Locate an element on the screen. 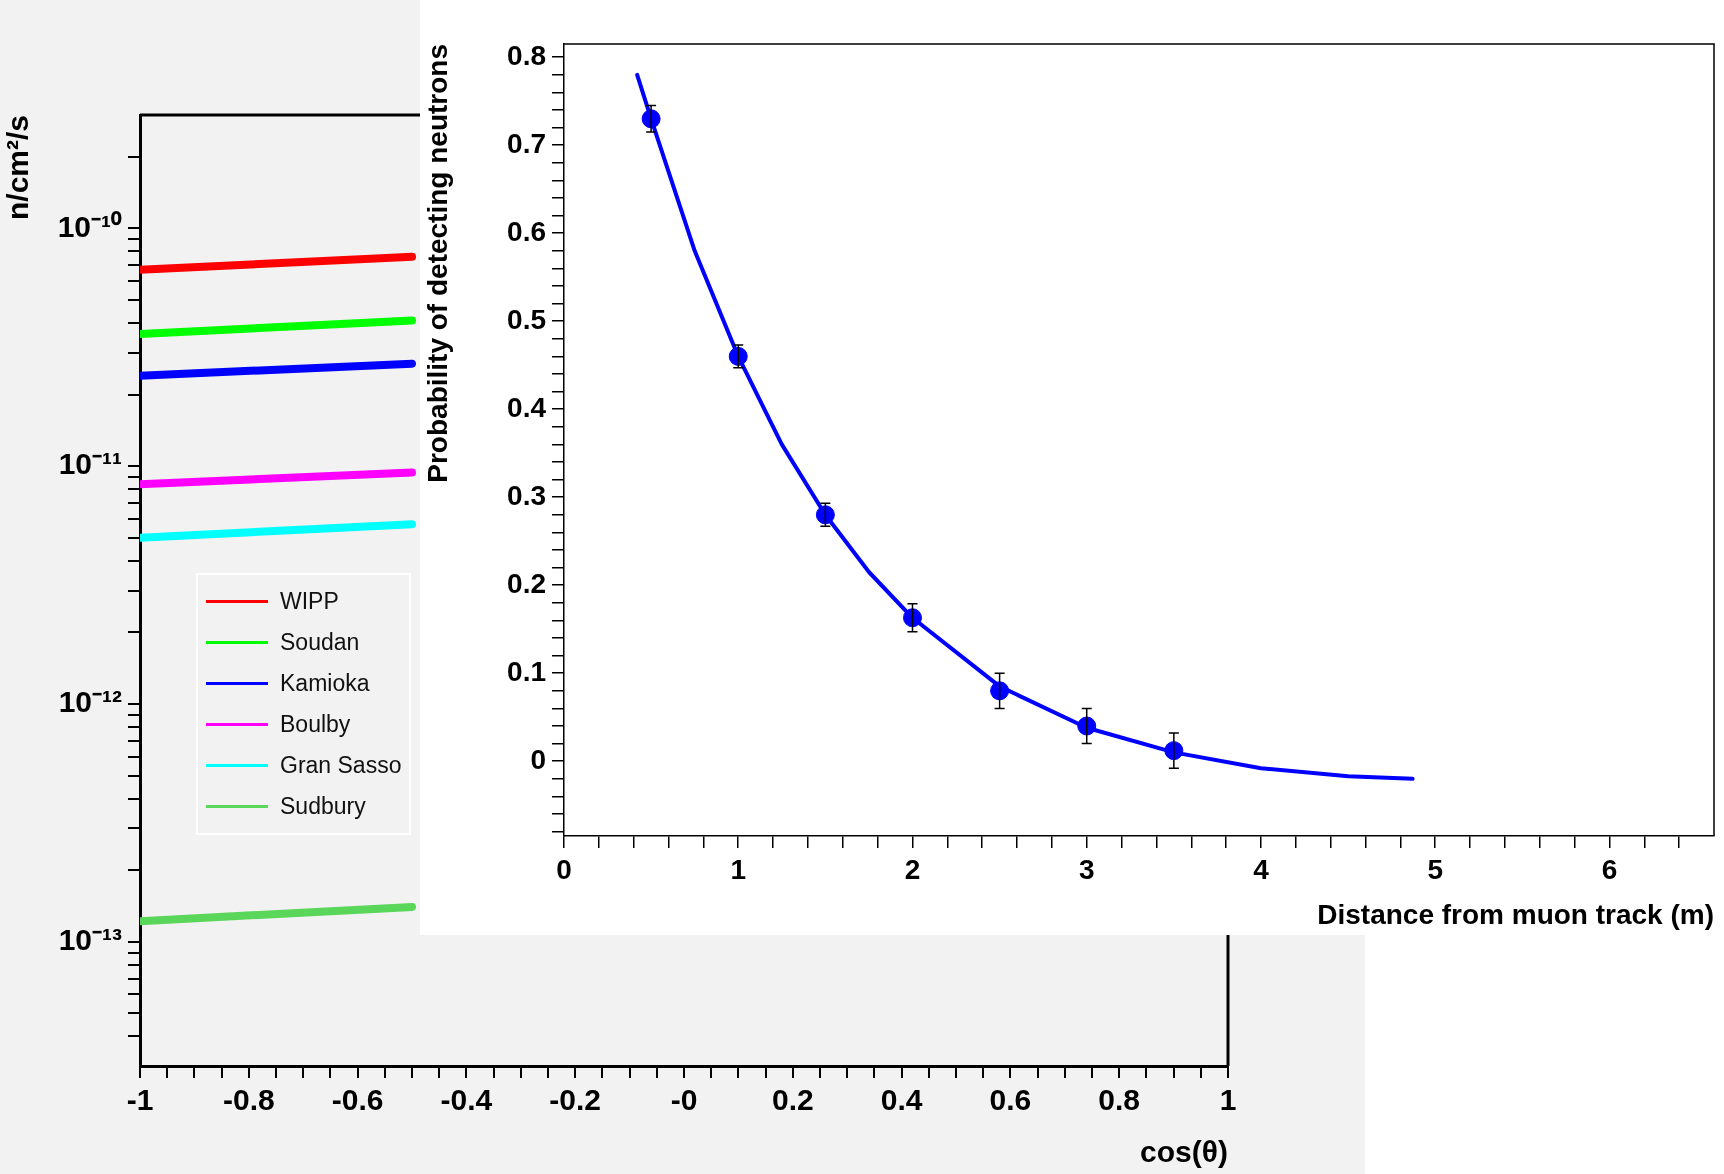 The image size is (1724, 1174). x-axis-title: cos(θ) is located at coordinates (1184, 1152).